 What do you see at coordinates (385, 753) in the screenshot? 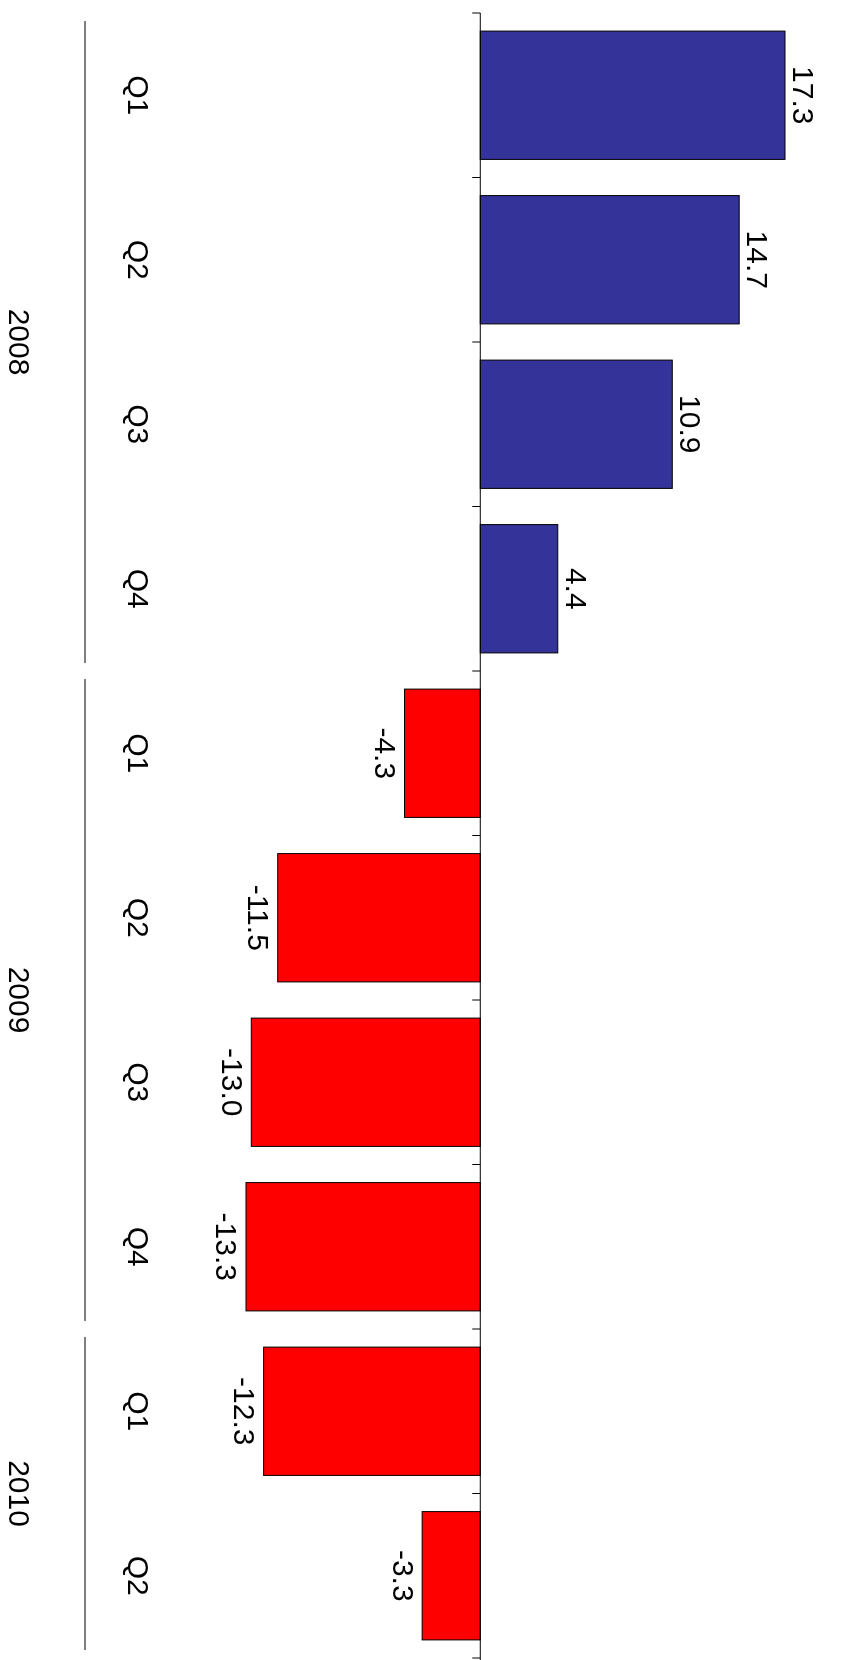
I see `data-label: -4.3` at bounding box center [385, 753].